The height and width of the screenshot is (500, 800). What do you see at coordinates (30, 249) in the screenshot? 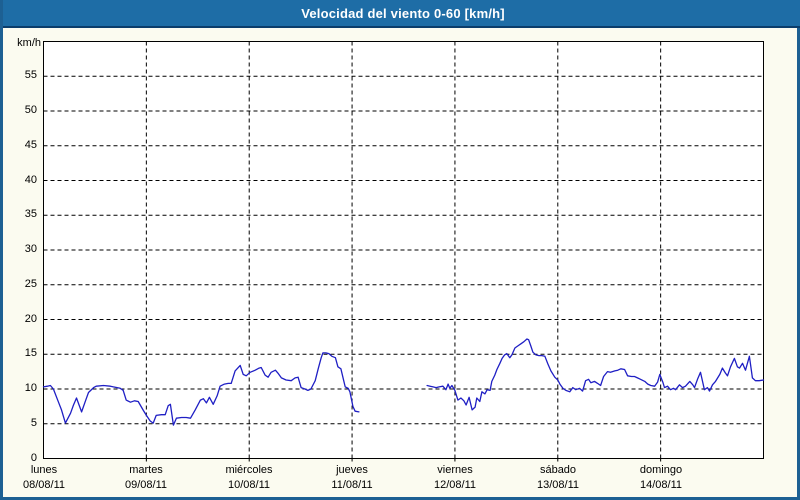
I see `y-axis-tick-label: 30` at bounding box center [30, 249].